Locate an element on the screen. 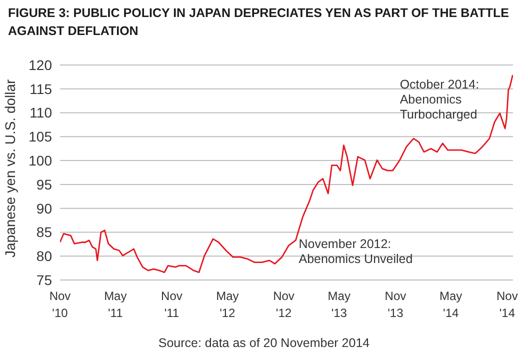  source-note: Source: data as of 20 November 2014 is located at coordinates (264, 343).